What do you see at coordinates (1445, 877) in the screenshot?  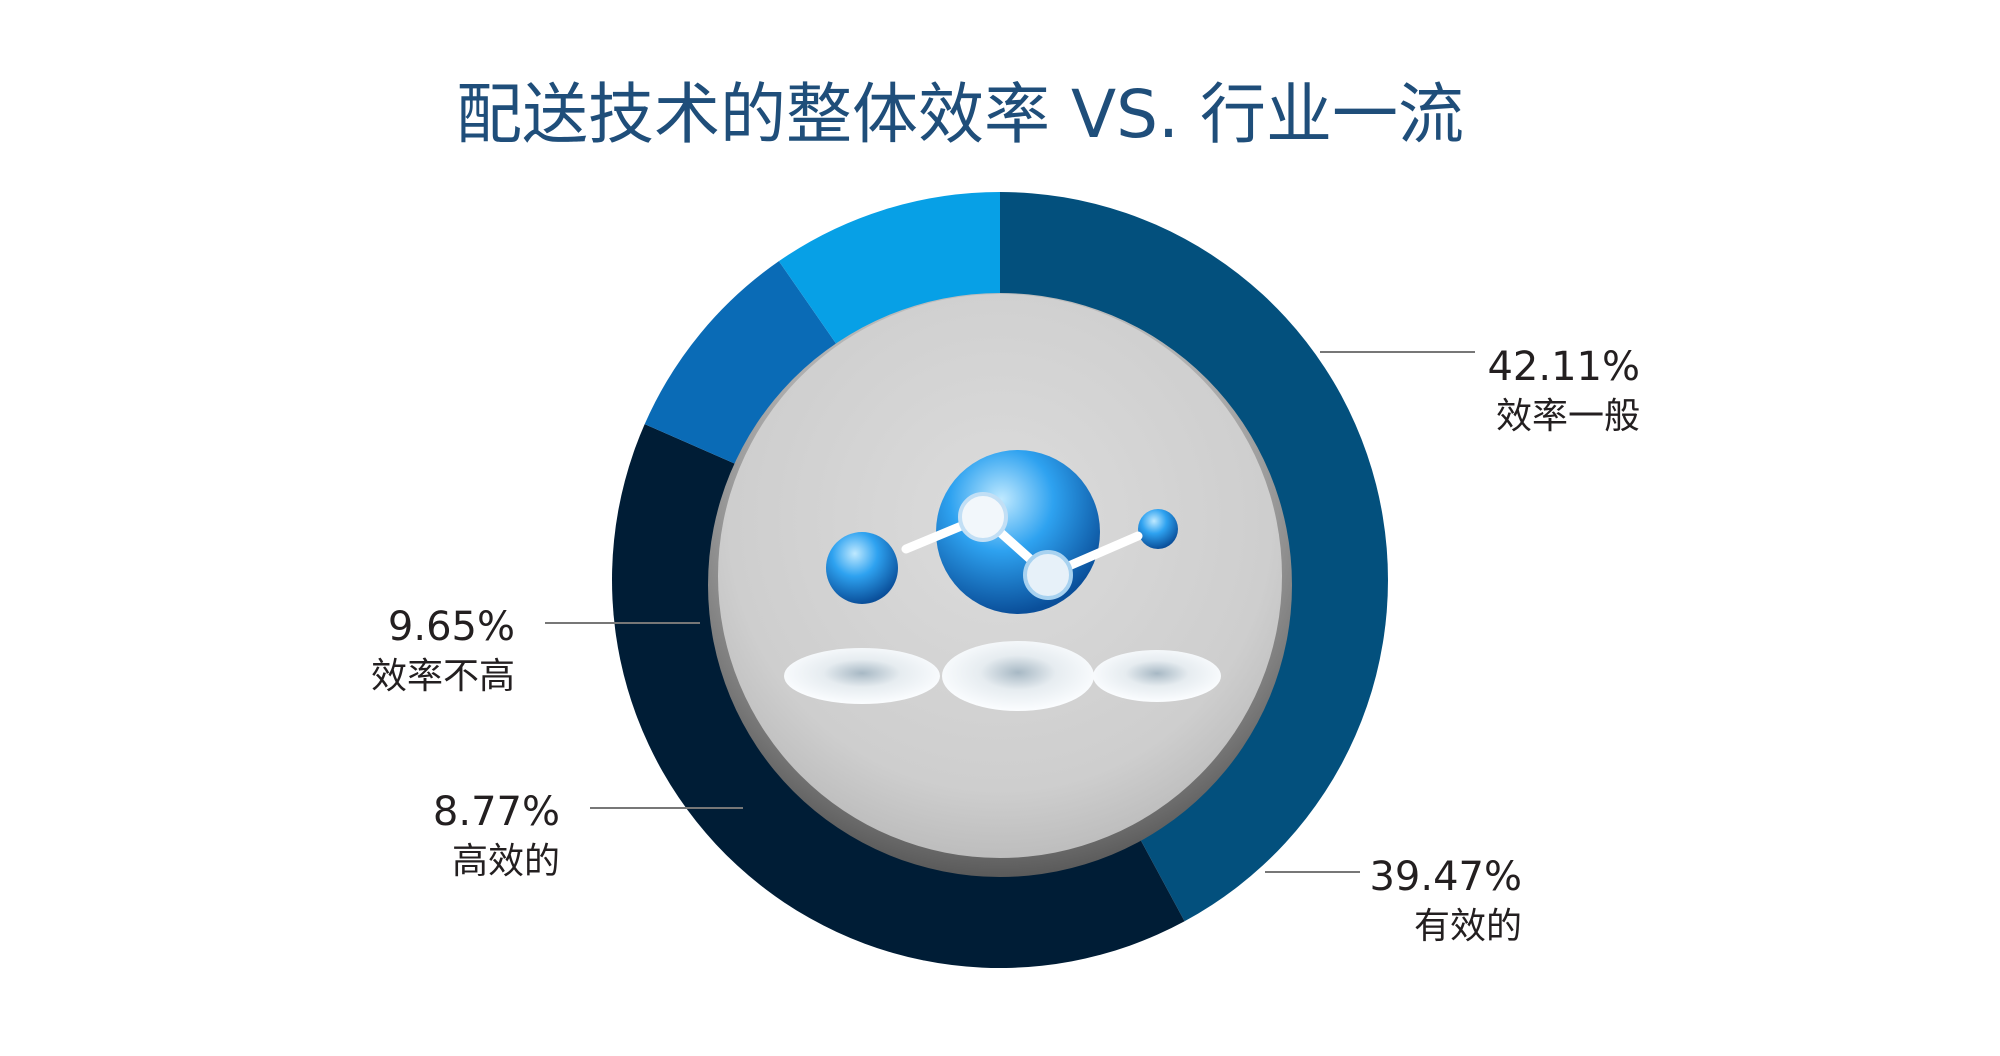 I see `slice-value-label: 39.47%` at bounding box center [1445, 877].